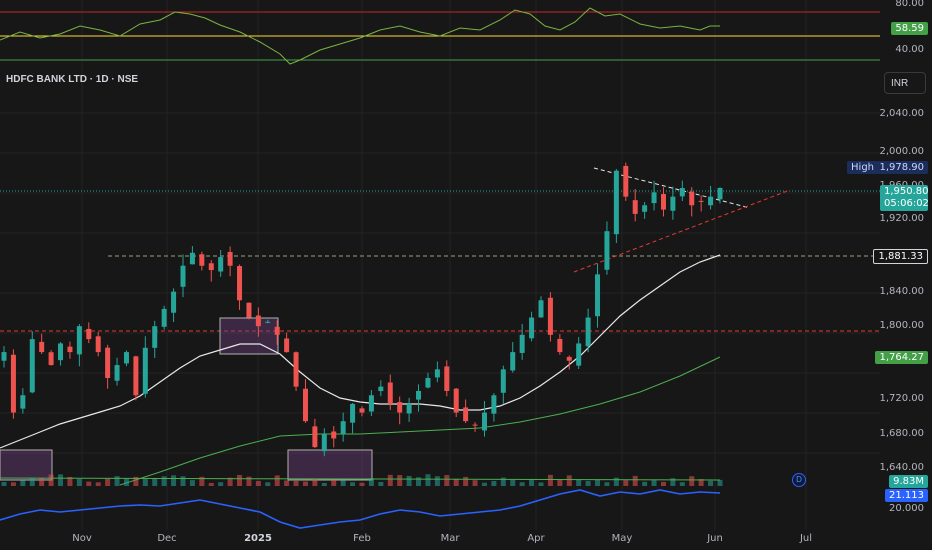  What do you see at coordinates (682, 220) in the screenshot?
I see `triangle-pattern` at bounding box center [682, 220].